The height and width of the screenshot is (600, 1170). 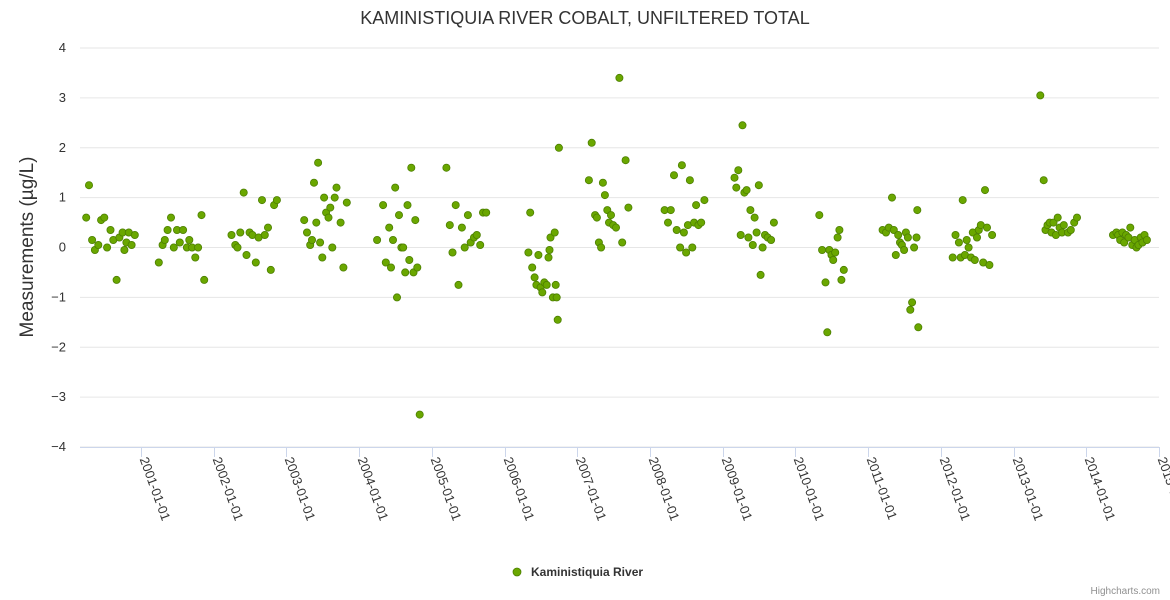 I want to click on legend-label: Kaministiquia River, so click(x=587, y=572).